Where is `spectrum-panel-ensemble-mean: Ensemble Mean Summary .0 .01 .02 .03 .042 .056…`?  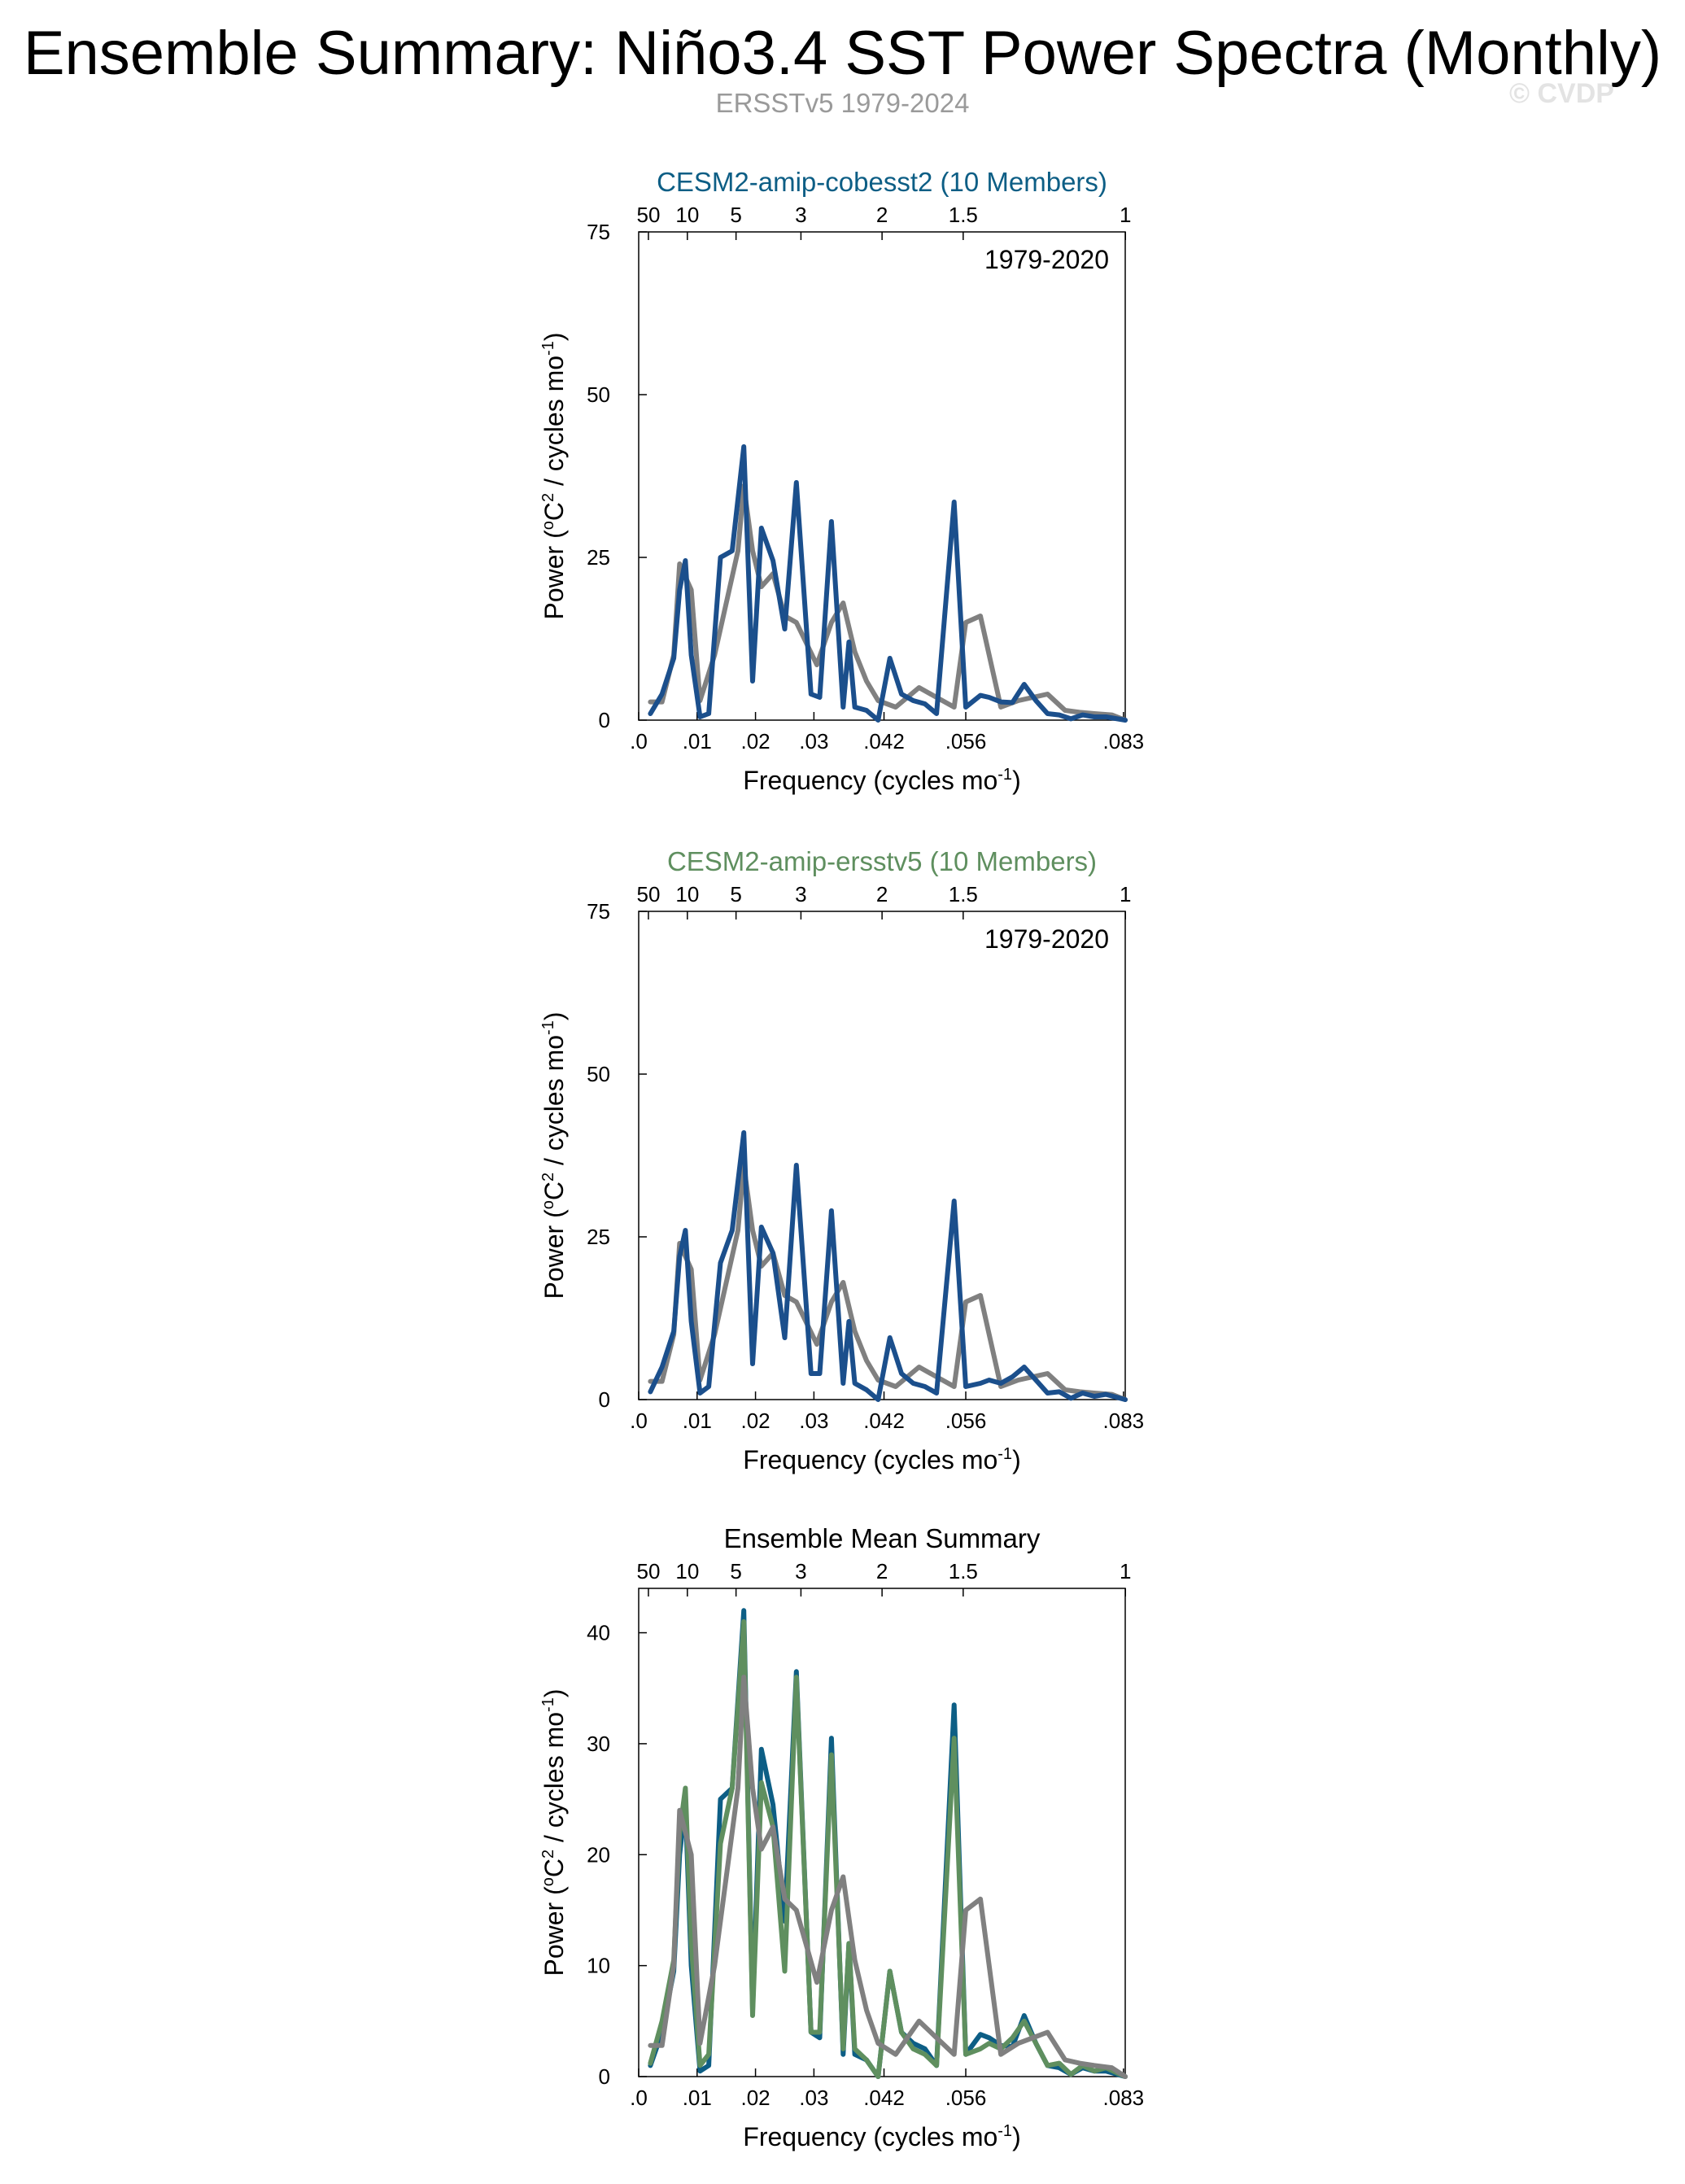 spectrum-panel-ensemble-mean: Ensemble Mean Summary .0 .01 .02 .03 .042 .056… is located at coordinates (842, 1837).